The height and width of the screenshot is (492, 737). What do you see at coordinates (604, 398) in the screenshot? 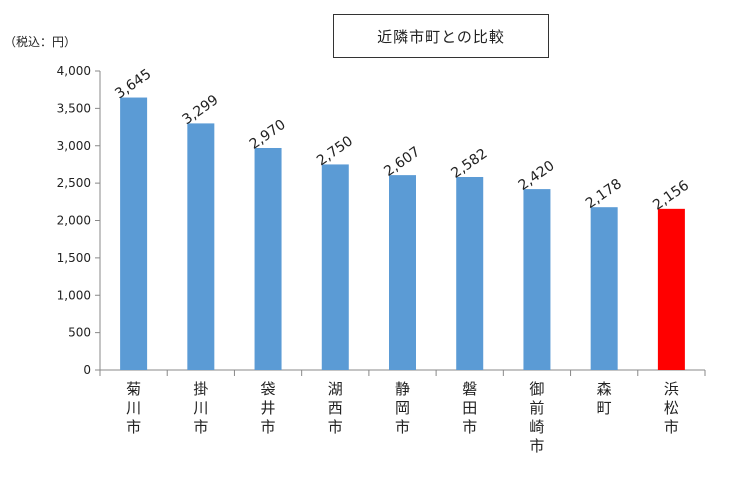
I see `x-category-label: 森町` at bounding box center [604, 398].